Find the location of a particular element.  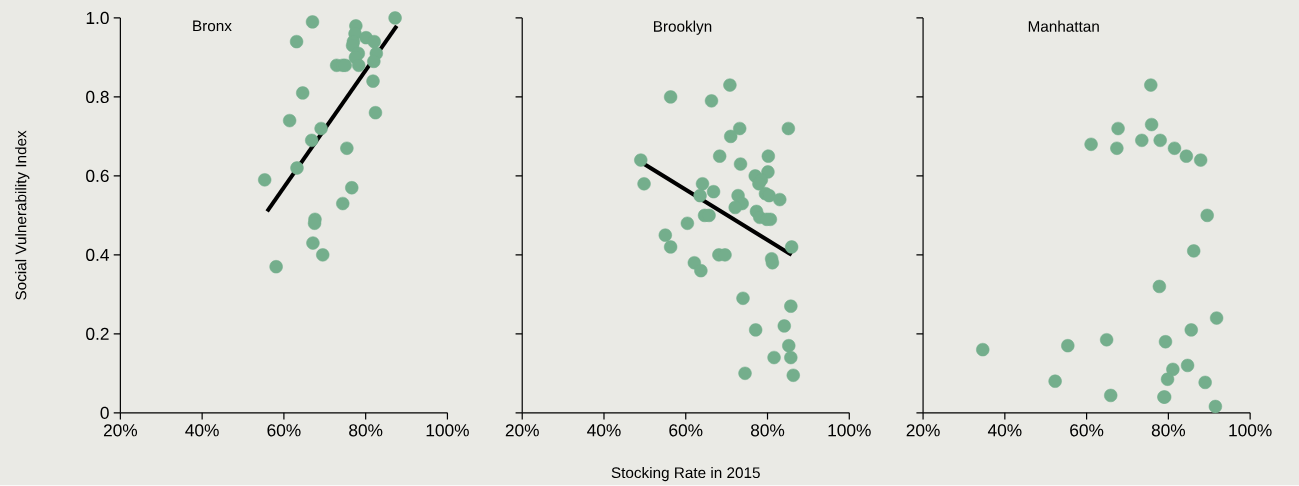

chart-title: Manhattan is located at coordinates (1063, 26).